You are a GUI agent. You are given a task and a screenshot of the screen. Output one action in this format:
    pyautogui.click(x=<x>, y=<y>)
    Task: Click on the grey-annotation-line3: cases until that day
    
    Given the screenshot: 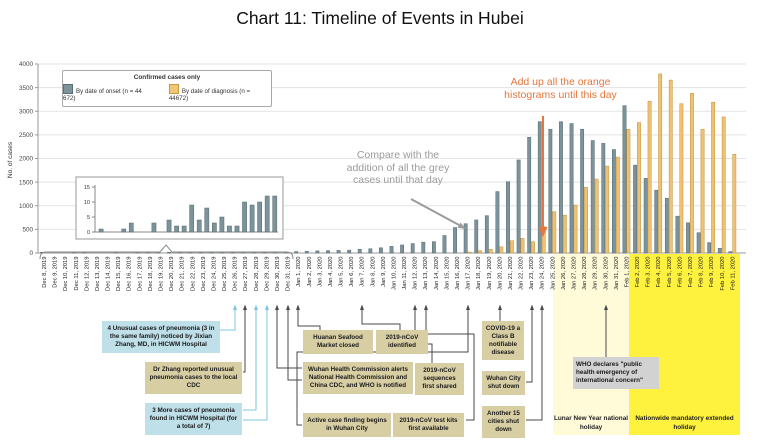 What is the action you would take?
    pyautogui.click(x=398, y=180)
    